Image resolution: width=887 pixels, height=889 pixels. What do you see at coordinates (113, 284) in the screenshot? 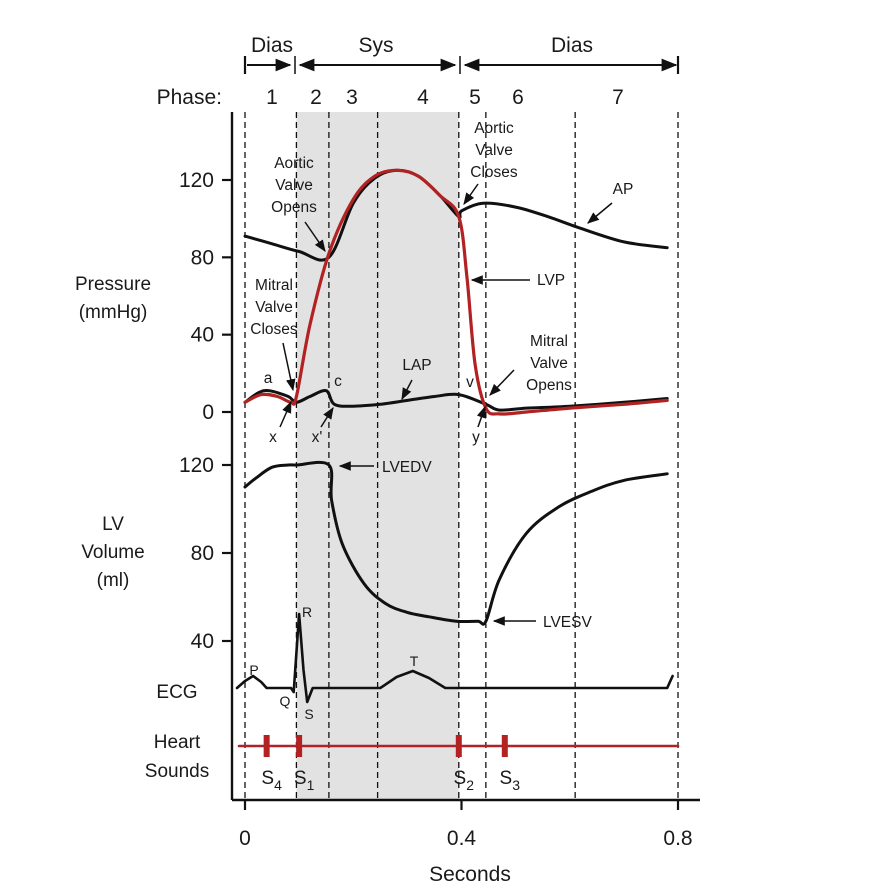
I see `pressure-axis-label-1: Pressure` at bounding box center [113, 284].